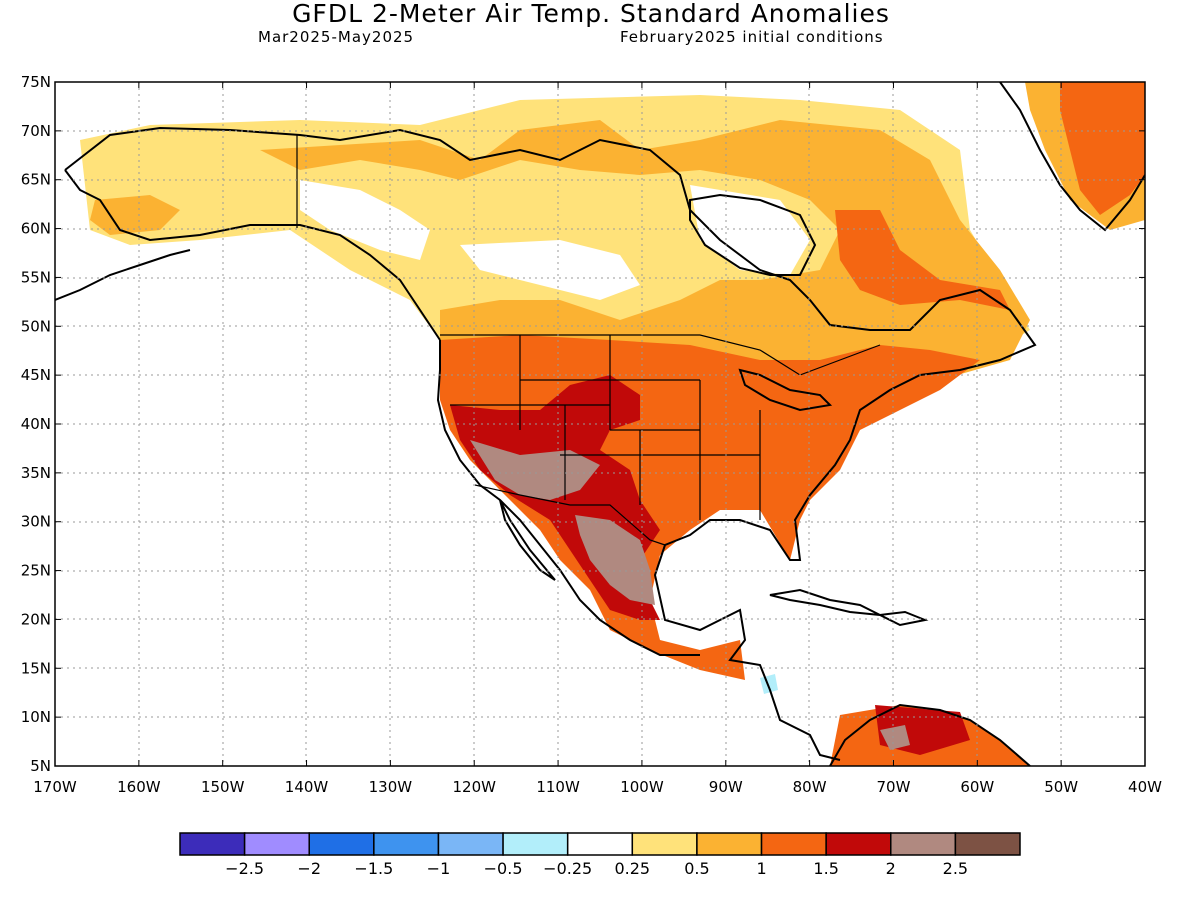  I want to click on longitude-label: 100W, so click(642, 787).